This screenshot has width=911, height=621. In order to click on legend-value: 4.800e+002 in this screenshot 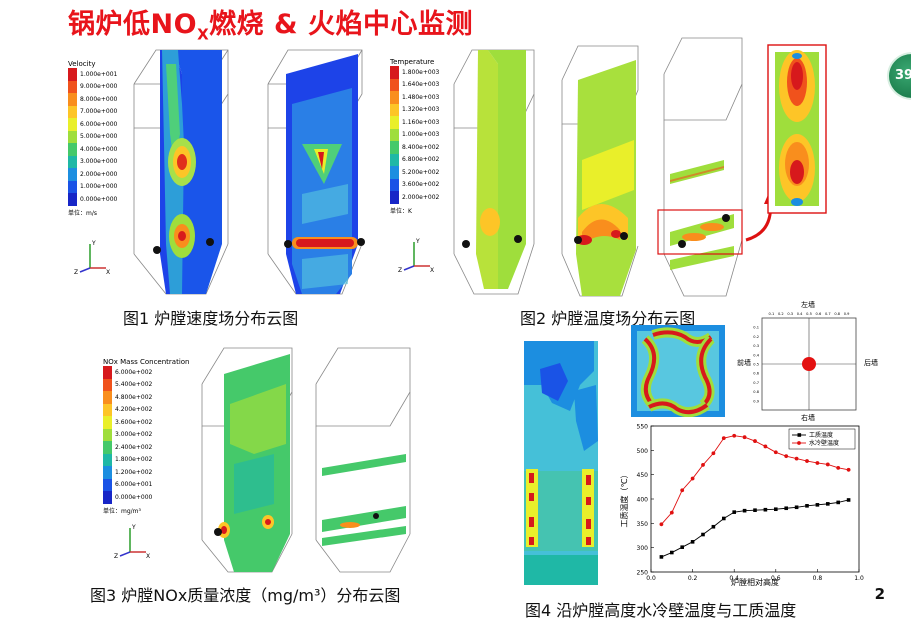, I will do `click(134, 397)`.